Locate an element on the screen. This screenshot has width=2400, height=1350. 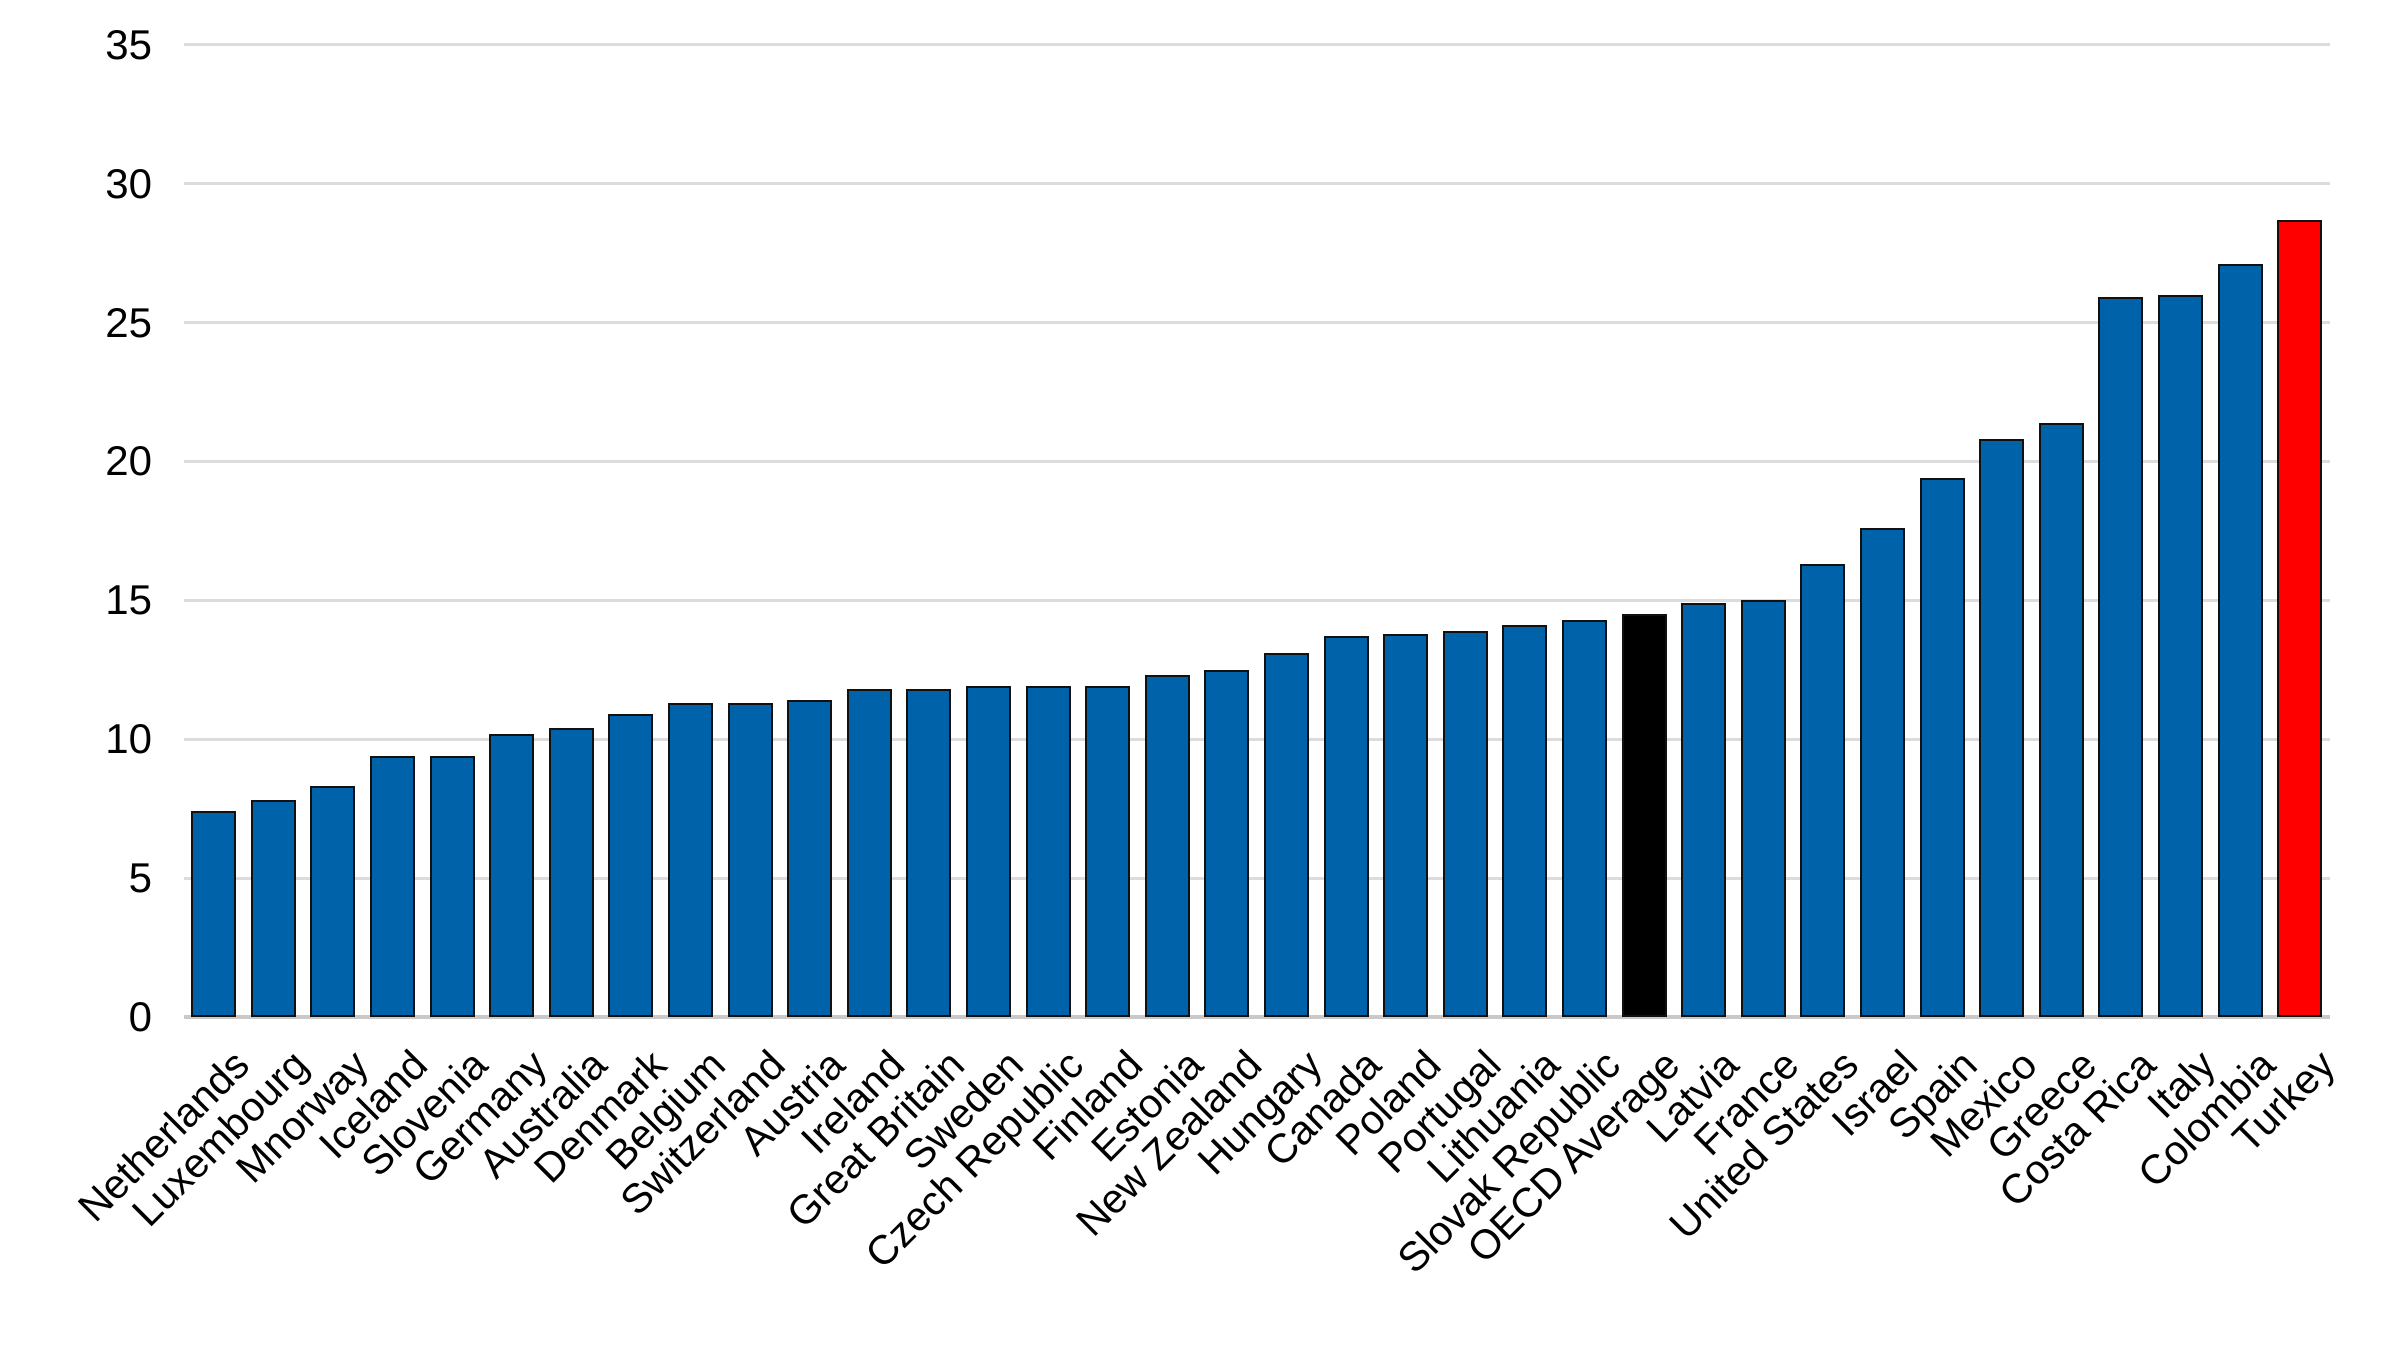
bar-austria is located at coordinates (810, 858).